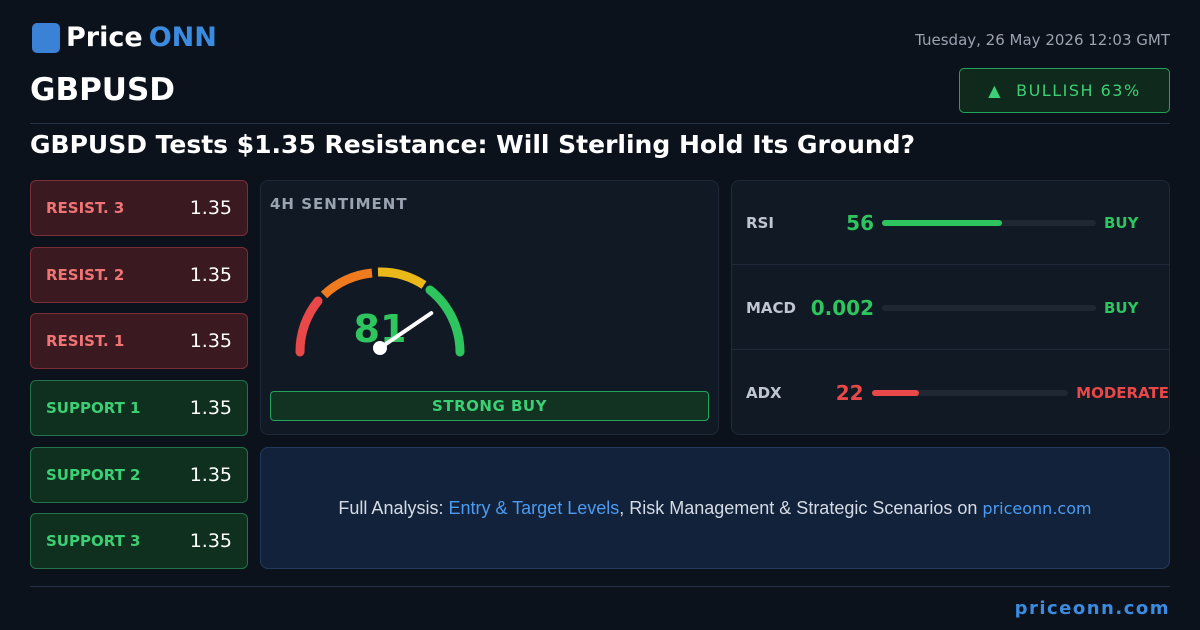 The height and width of the screenshot is (630, 1200). Describe the element at coordinates (534, 507) in the screenshot. I see `footer-link: Entry & Target Levels` at that location.